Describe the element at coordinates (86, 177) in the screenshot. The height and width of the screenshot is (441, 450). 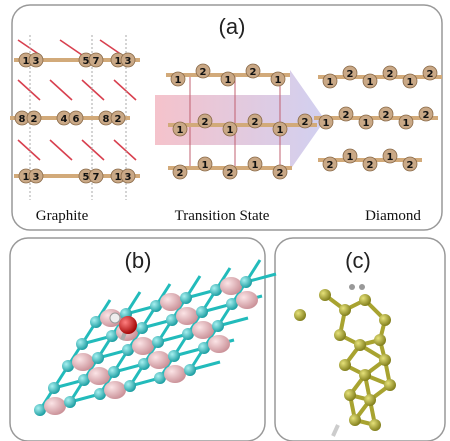
I see `atom-label: 5` at that location.